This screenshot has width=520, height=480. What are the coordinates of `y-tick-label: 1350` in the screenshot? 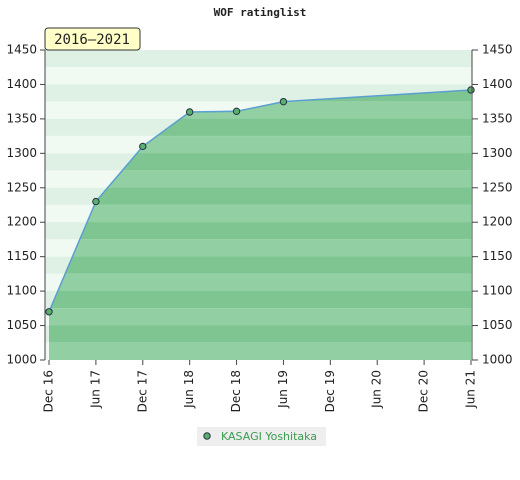 It's located at (21, 118).